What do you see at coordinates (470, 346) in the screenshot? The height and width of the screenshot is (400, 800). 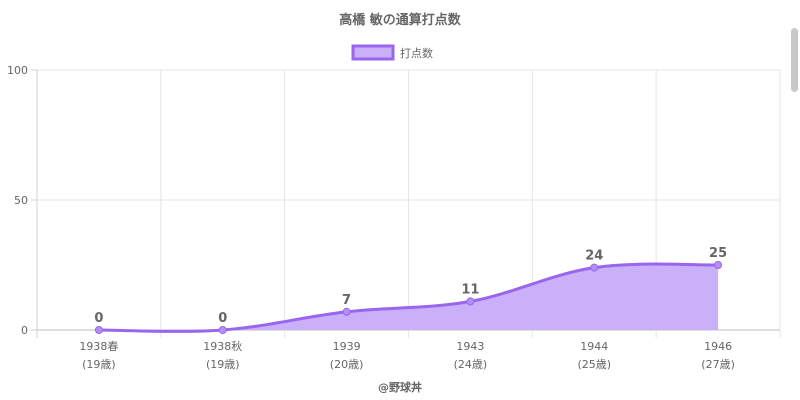 I see `x-tick-label: 1943` at bounding box center [470, 346].